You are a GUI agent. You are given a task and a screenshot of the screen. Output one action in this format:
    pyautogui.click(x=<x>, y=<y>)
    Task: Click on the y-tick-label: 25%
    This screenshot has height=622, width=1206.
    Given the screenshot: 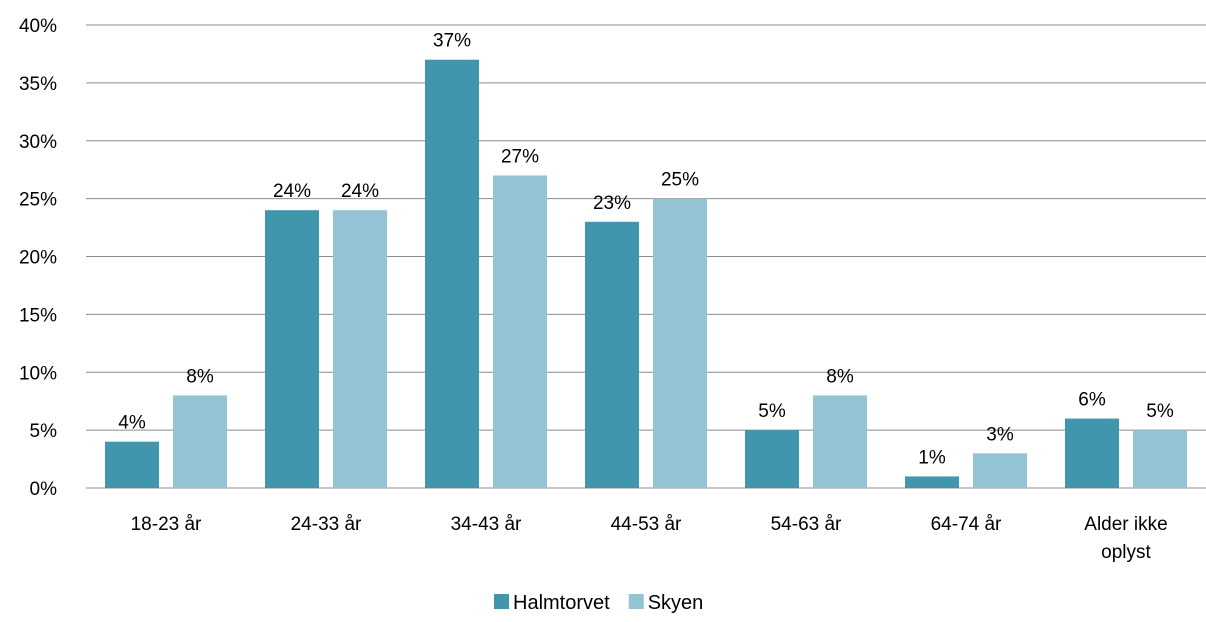 What is the action you would take?
    pyautogui.click(x=38, y=200)
    